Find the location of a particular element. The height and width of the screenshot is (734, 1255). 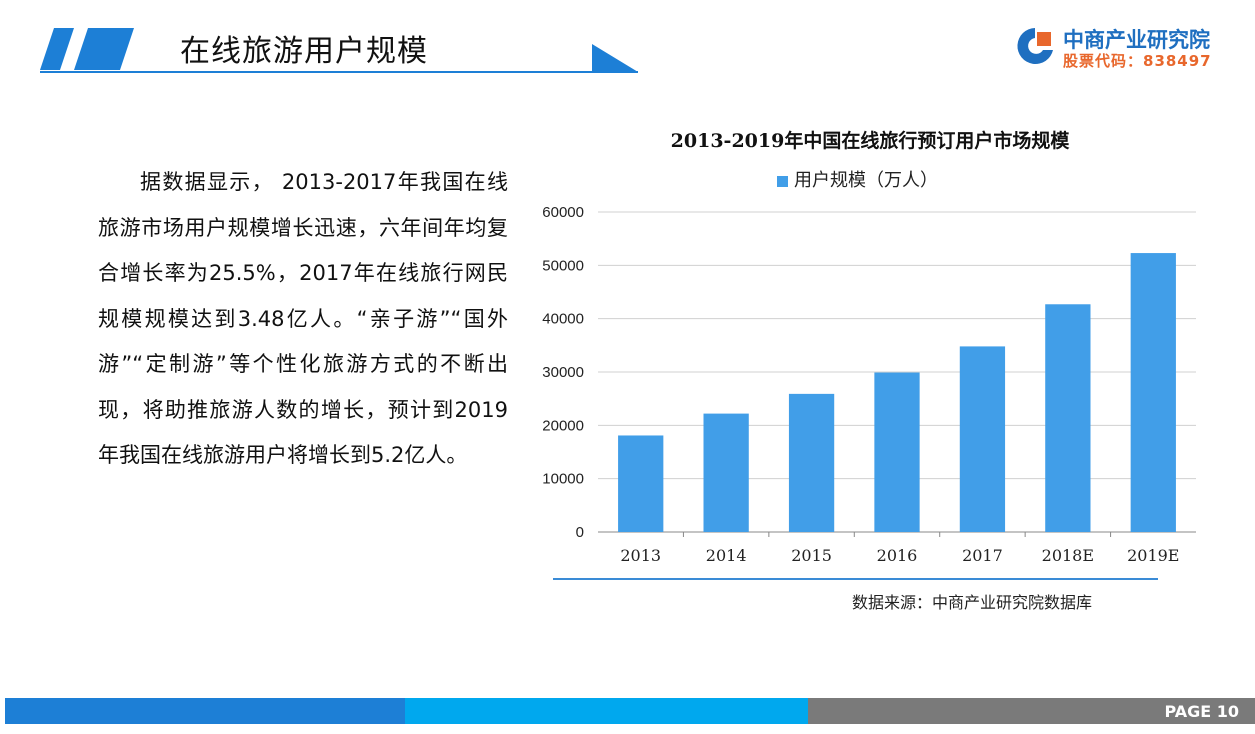

footer-segment-blue is located at coordinates (205, 711).